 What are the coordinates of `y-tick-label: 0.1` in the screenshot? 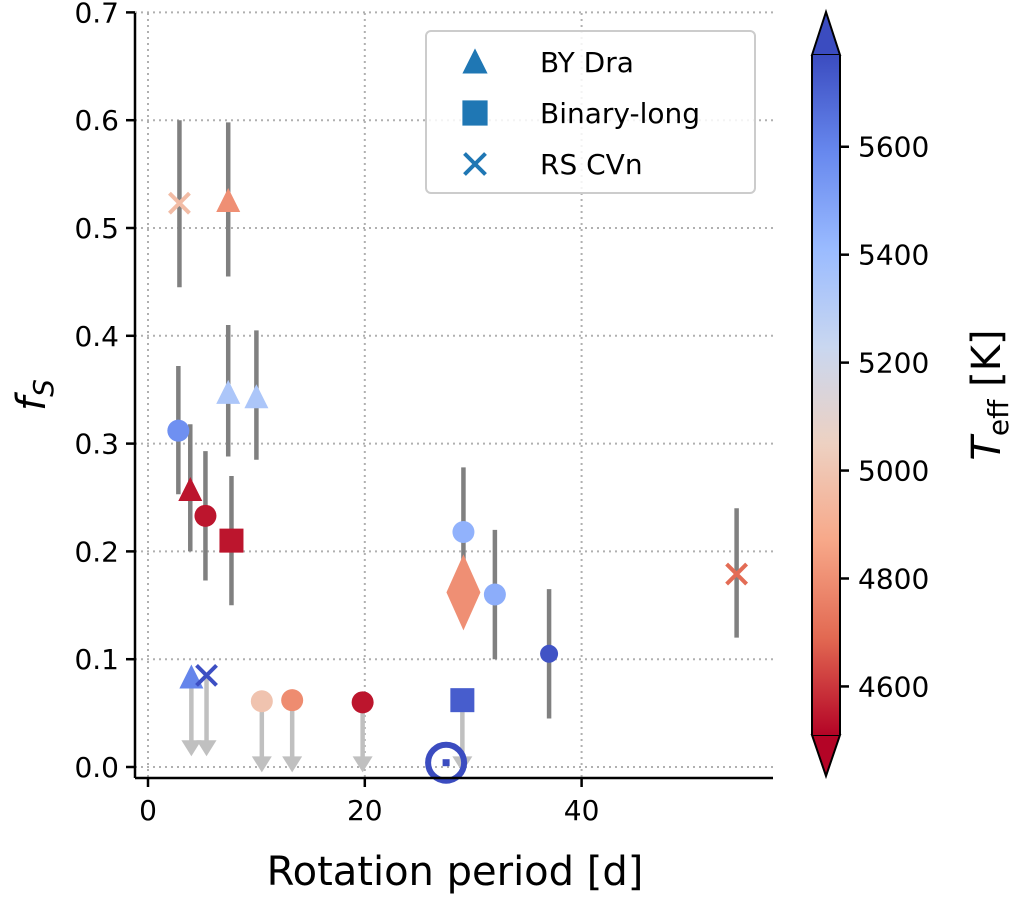 It's located at (96, 659).